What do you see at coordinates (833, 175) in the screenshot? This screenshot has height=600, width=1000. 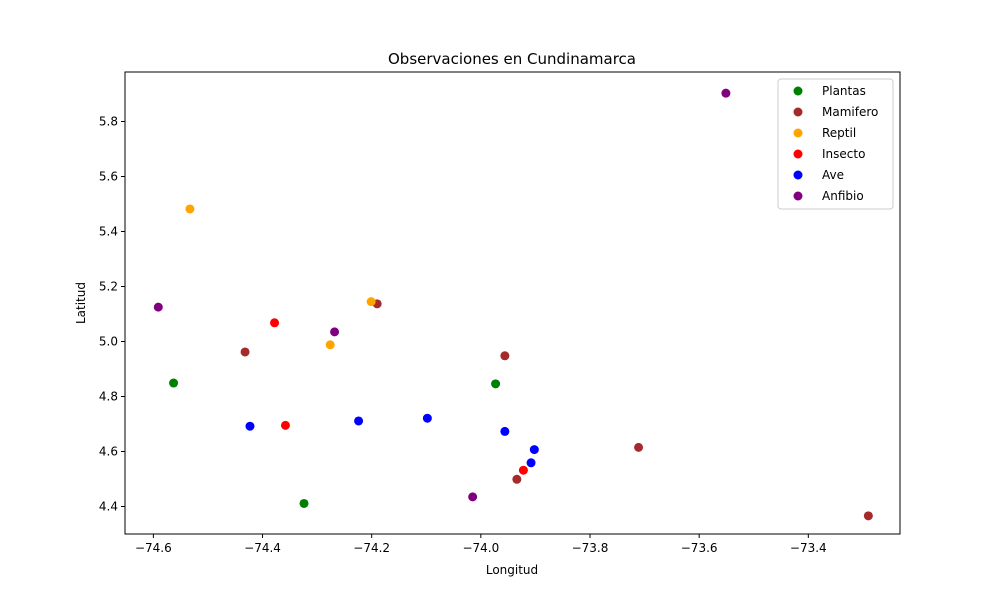 I see `legend-label-ave: Ave` at bounding box center [833, 175].